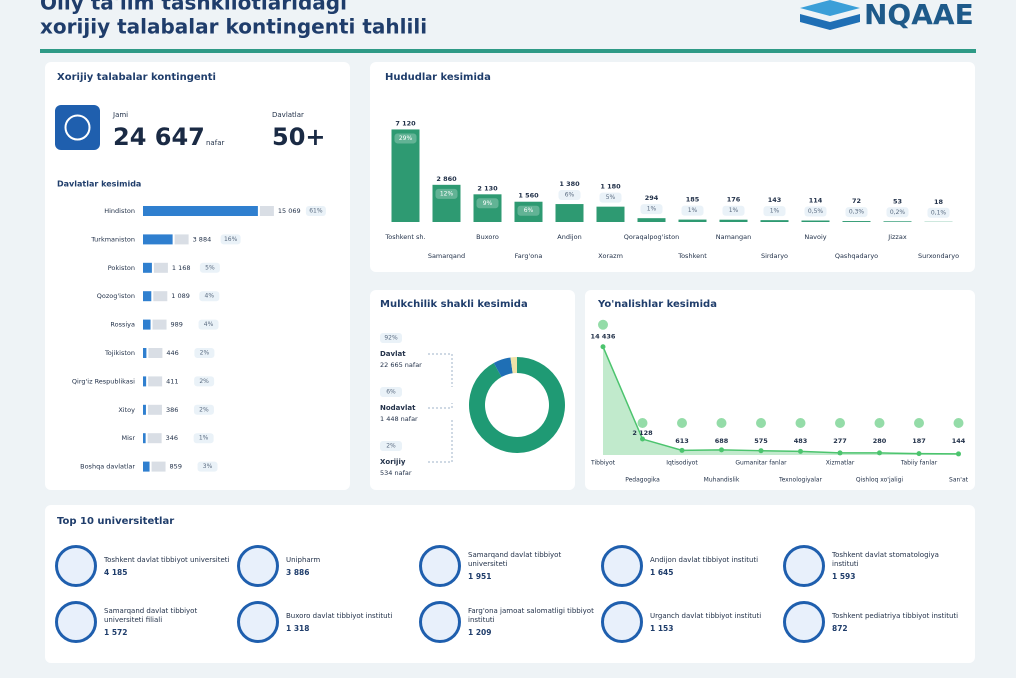 The width and height of the screenshot is (1016, 678). I want to click on value-label: 22 665 nafar, so click(401, 365).